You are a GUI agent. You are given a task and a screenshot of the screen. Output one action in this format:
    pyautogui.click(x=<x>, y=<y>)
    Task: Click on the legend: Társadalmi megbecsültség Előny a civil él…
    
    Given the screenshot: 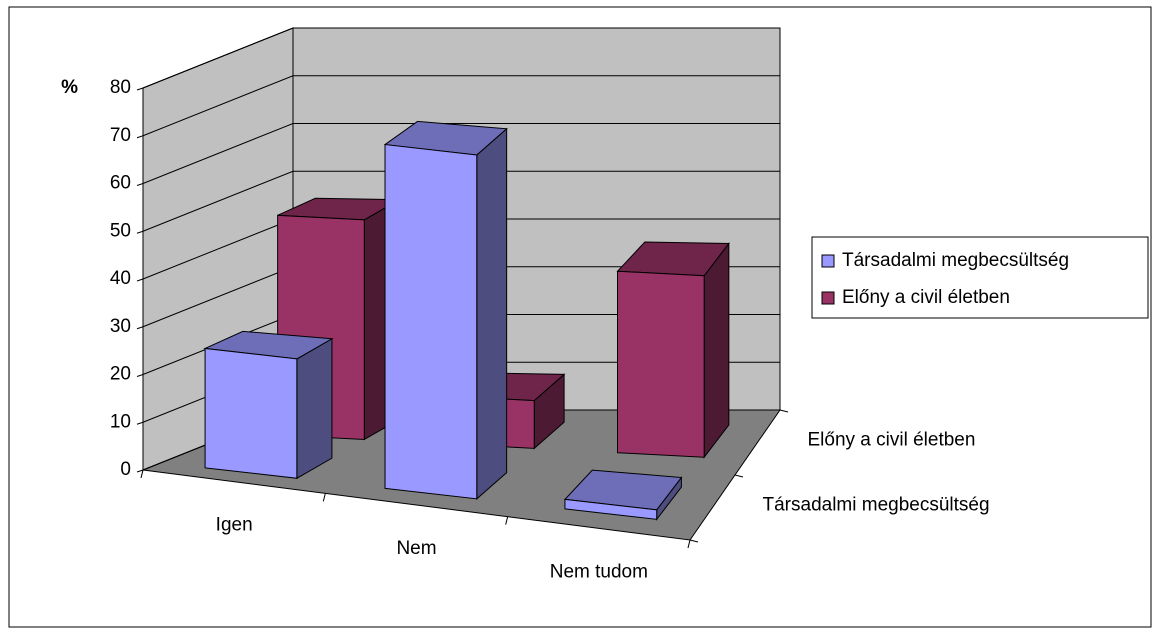 What is the action you would take?
    pyautogui.click(x=980, y=277)
    